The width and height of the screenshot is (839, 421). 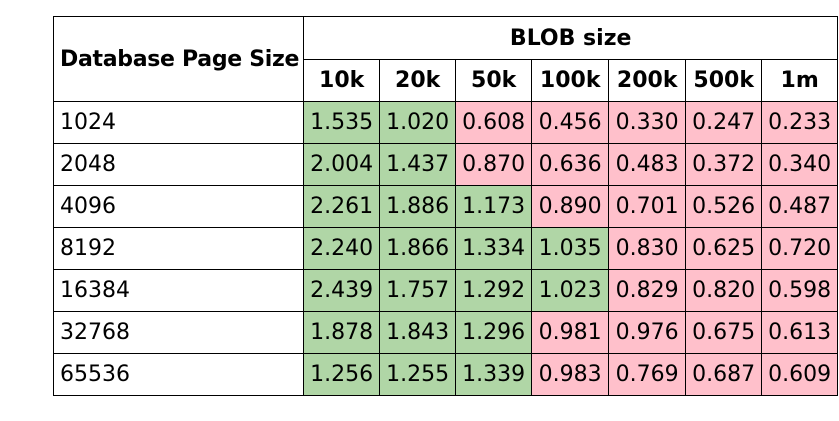 What do you see at coordinates (800, 122) in the screenshot?
I see `table-cell: 0.233` at bounding box center [800, 122].